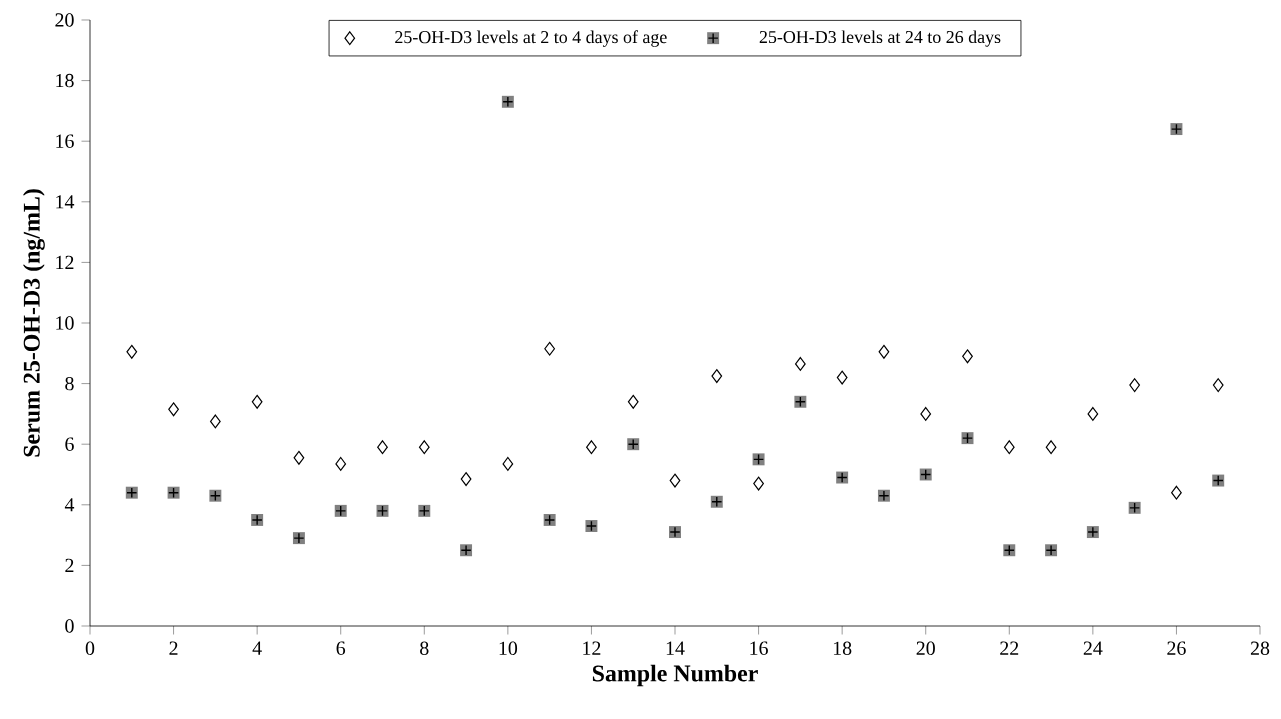 The width and height of the screenshot is (1281, 719). What do you see at coordinates (65, 141) in the screenshot?
I see `y-tick-label: 16` at bounding box center [65, 141].